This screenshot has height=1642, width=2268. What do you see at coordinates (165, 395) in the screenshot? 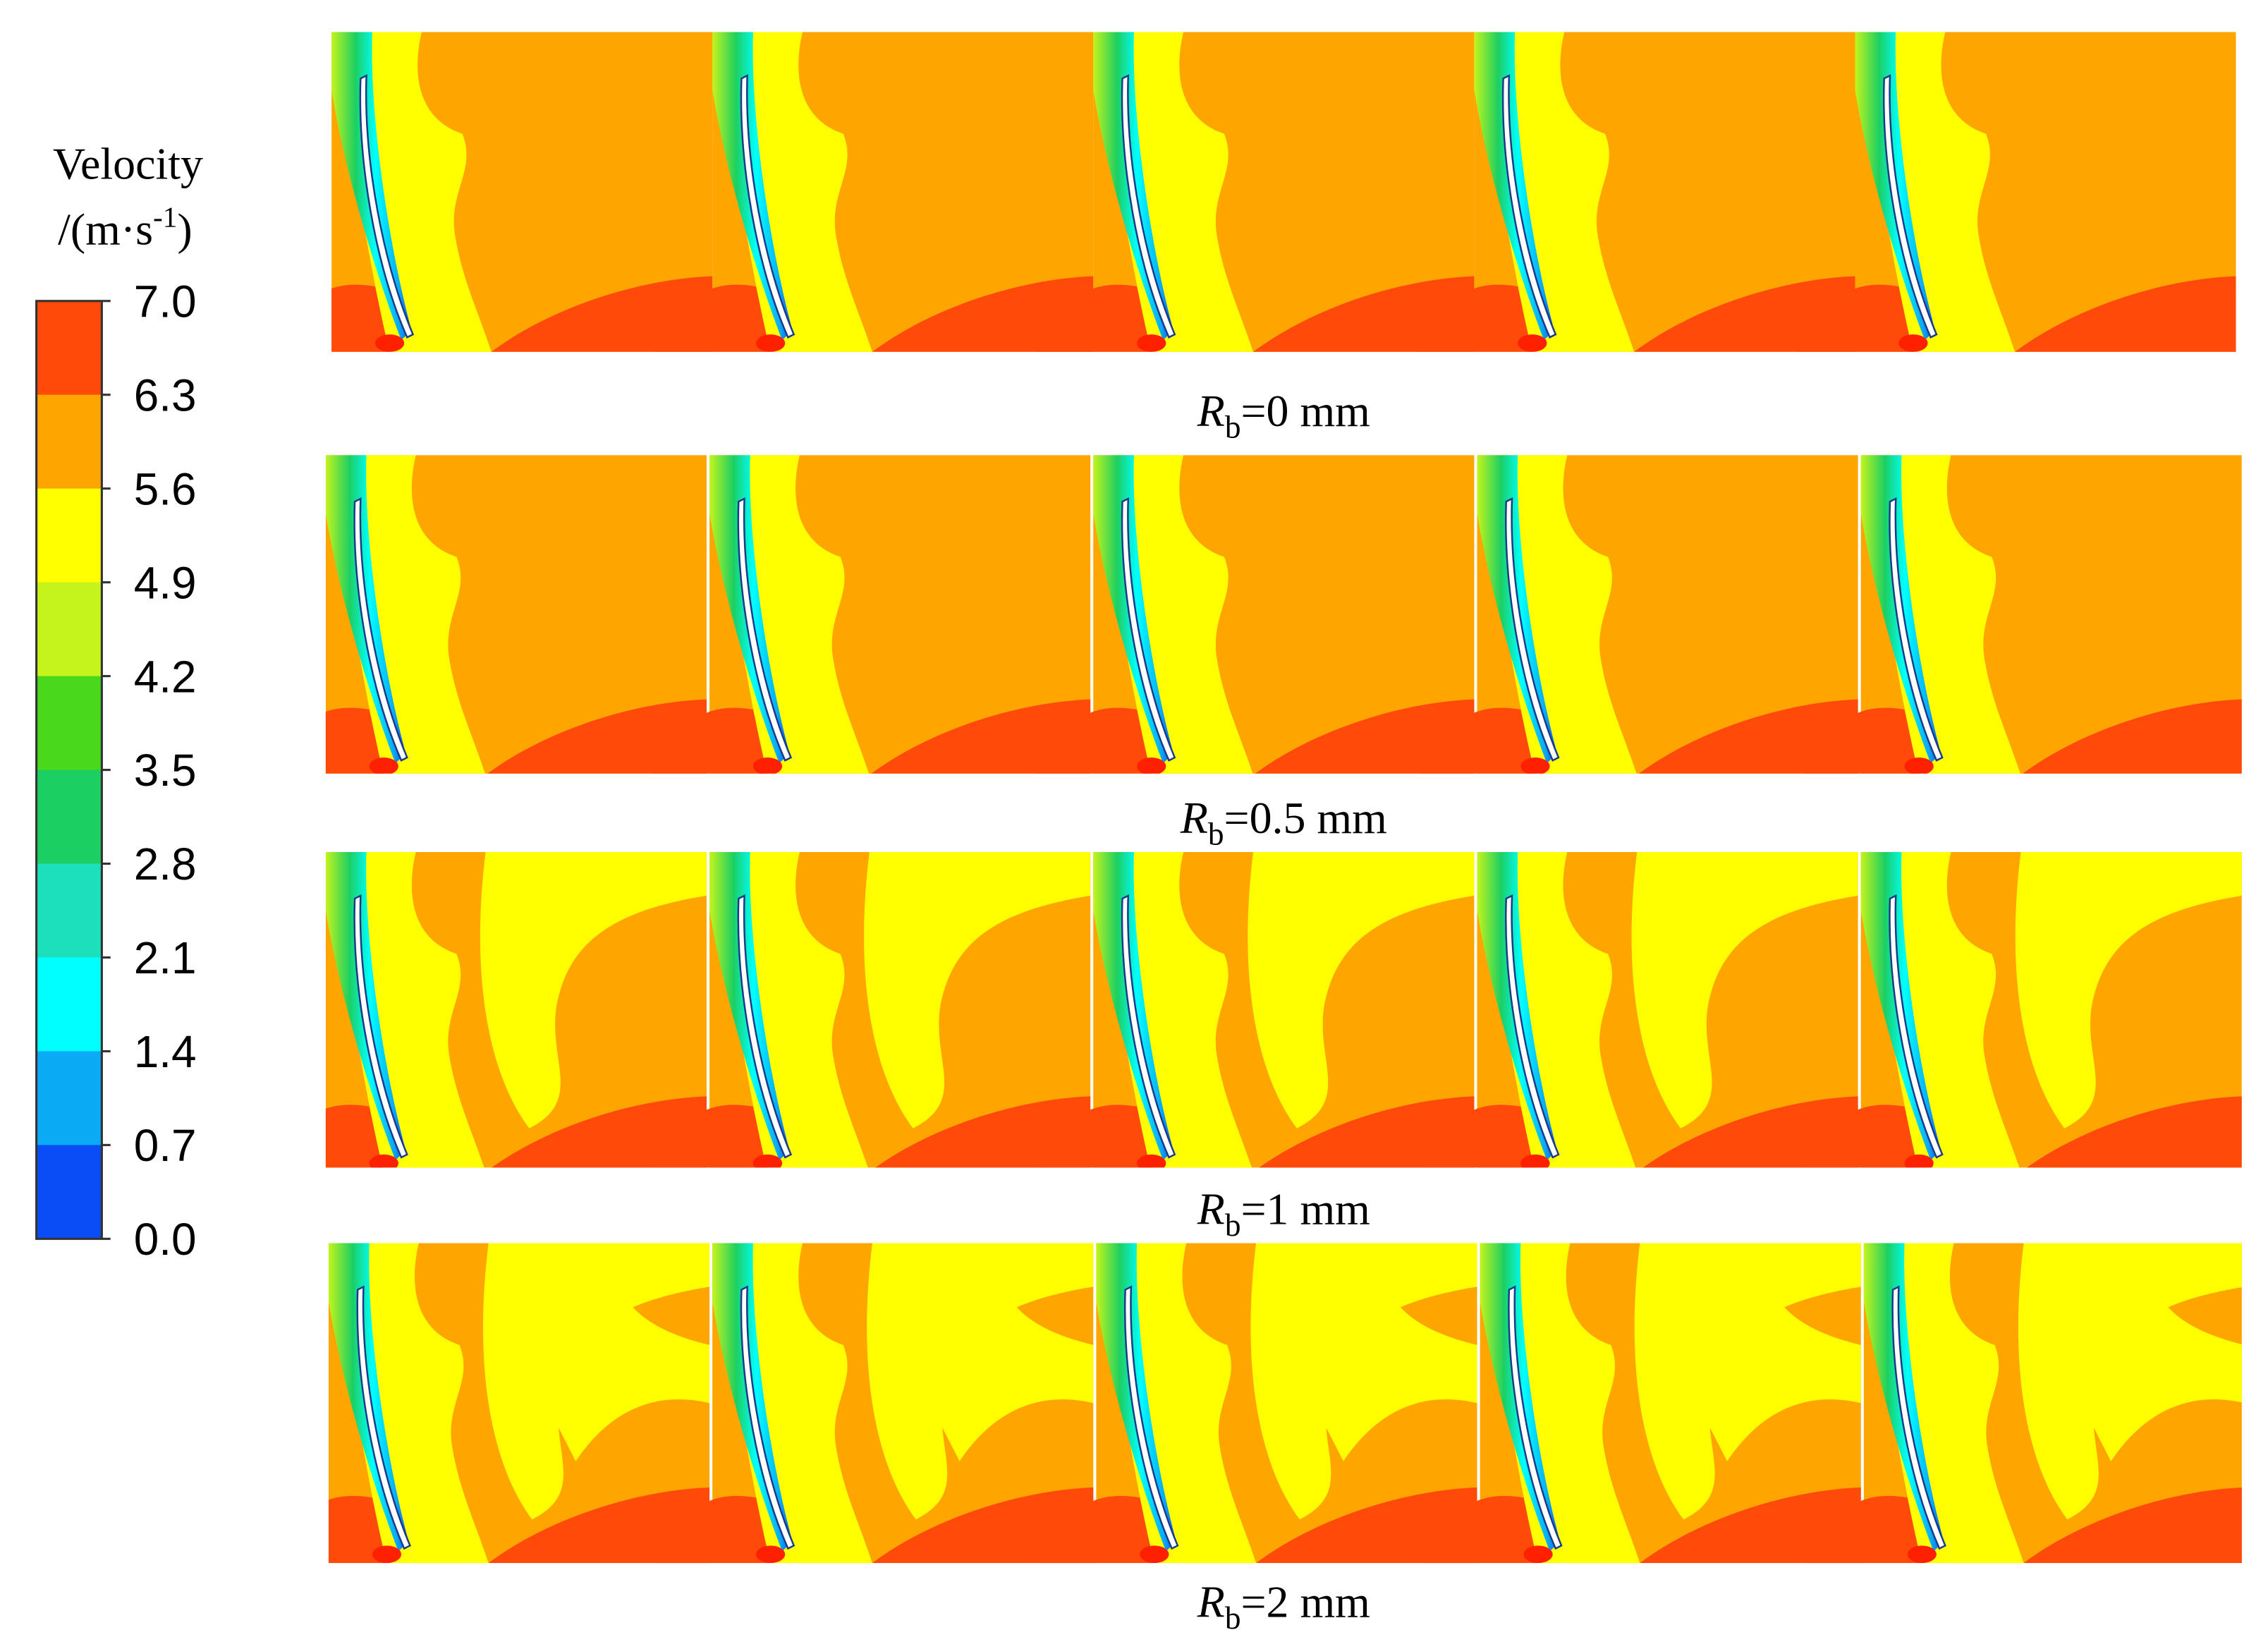
I see `colorbar-tick-label: 6.3` at bounding box center [165, 395].